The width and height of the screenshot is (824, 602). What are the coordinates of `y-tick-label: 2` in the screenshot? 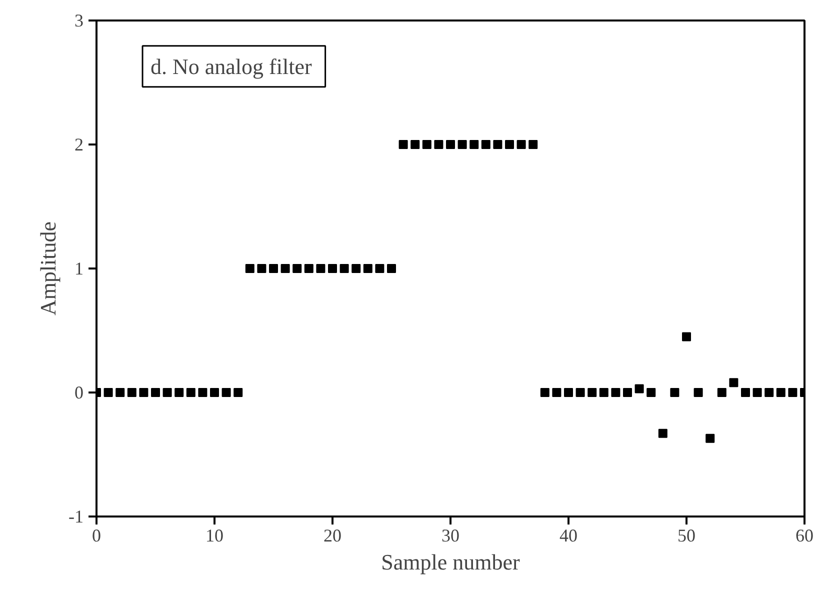 It's located at (79, 144).